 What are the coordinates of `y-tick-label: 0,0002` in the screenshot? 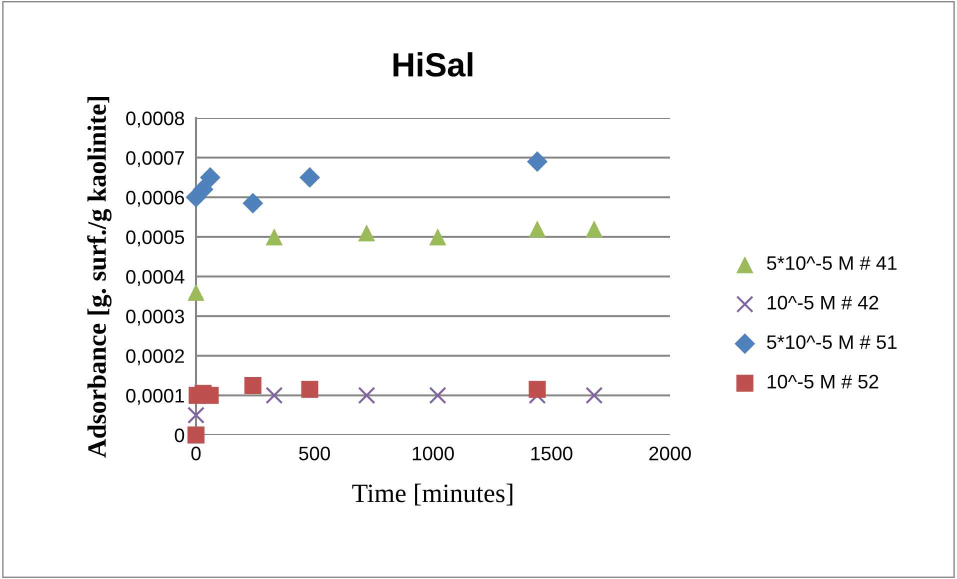 It's located at (155, 357).